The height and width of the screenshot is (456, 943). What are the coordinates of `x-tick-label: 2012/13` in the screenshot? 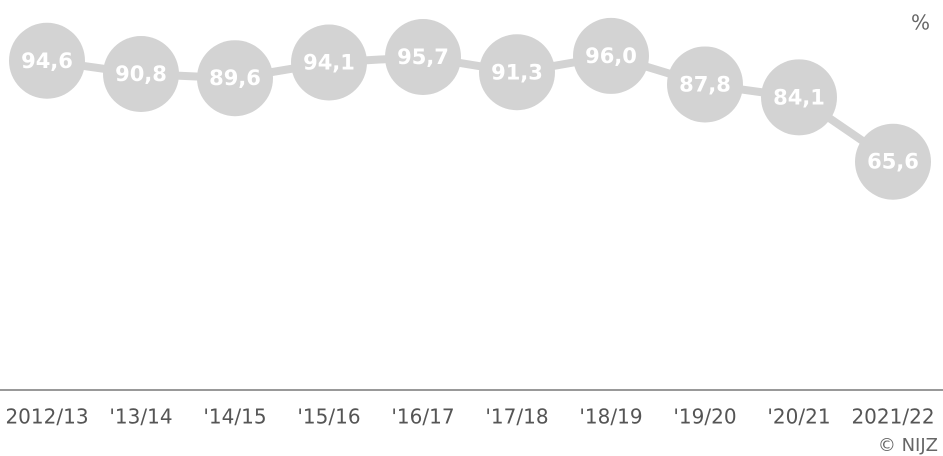 It's located at (46, 417).